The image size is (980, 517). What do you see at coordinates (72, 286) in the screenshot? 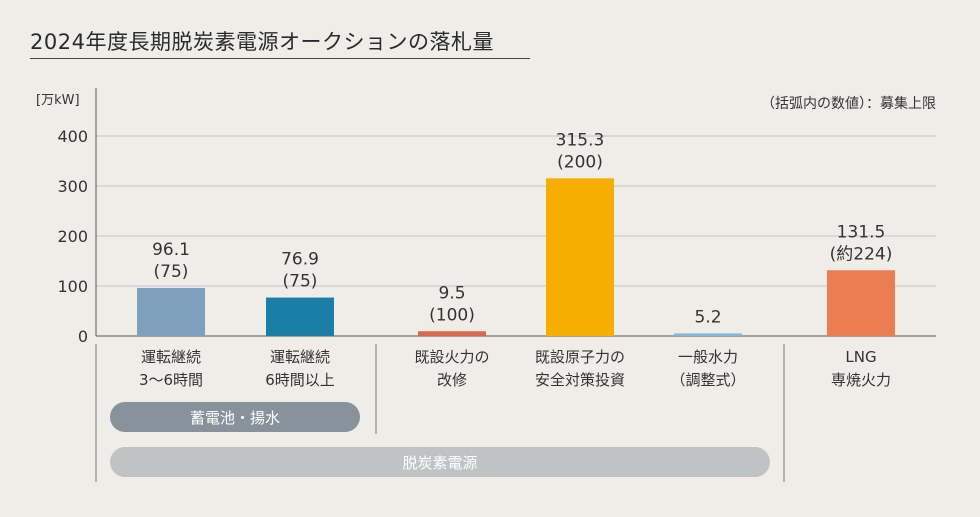
I see `y-tick-label: 100` at bounding box center [72, 286].